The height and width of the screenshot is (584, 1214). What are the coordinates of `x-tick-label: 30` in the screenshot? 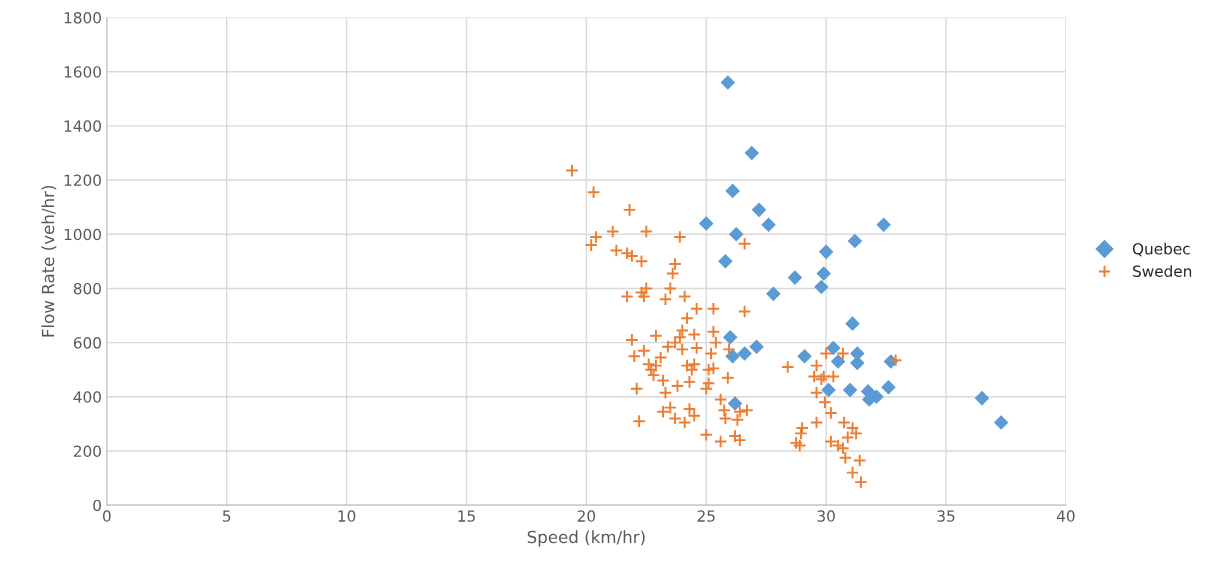 It's located at (826, 516).